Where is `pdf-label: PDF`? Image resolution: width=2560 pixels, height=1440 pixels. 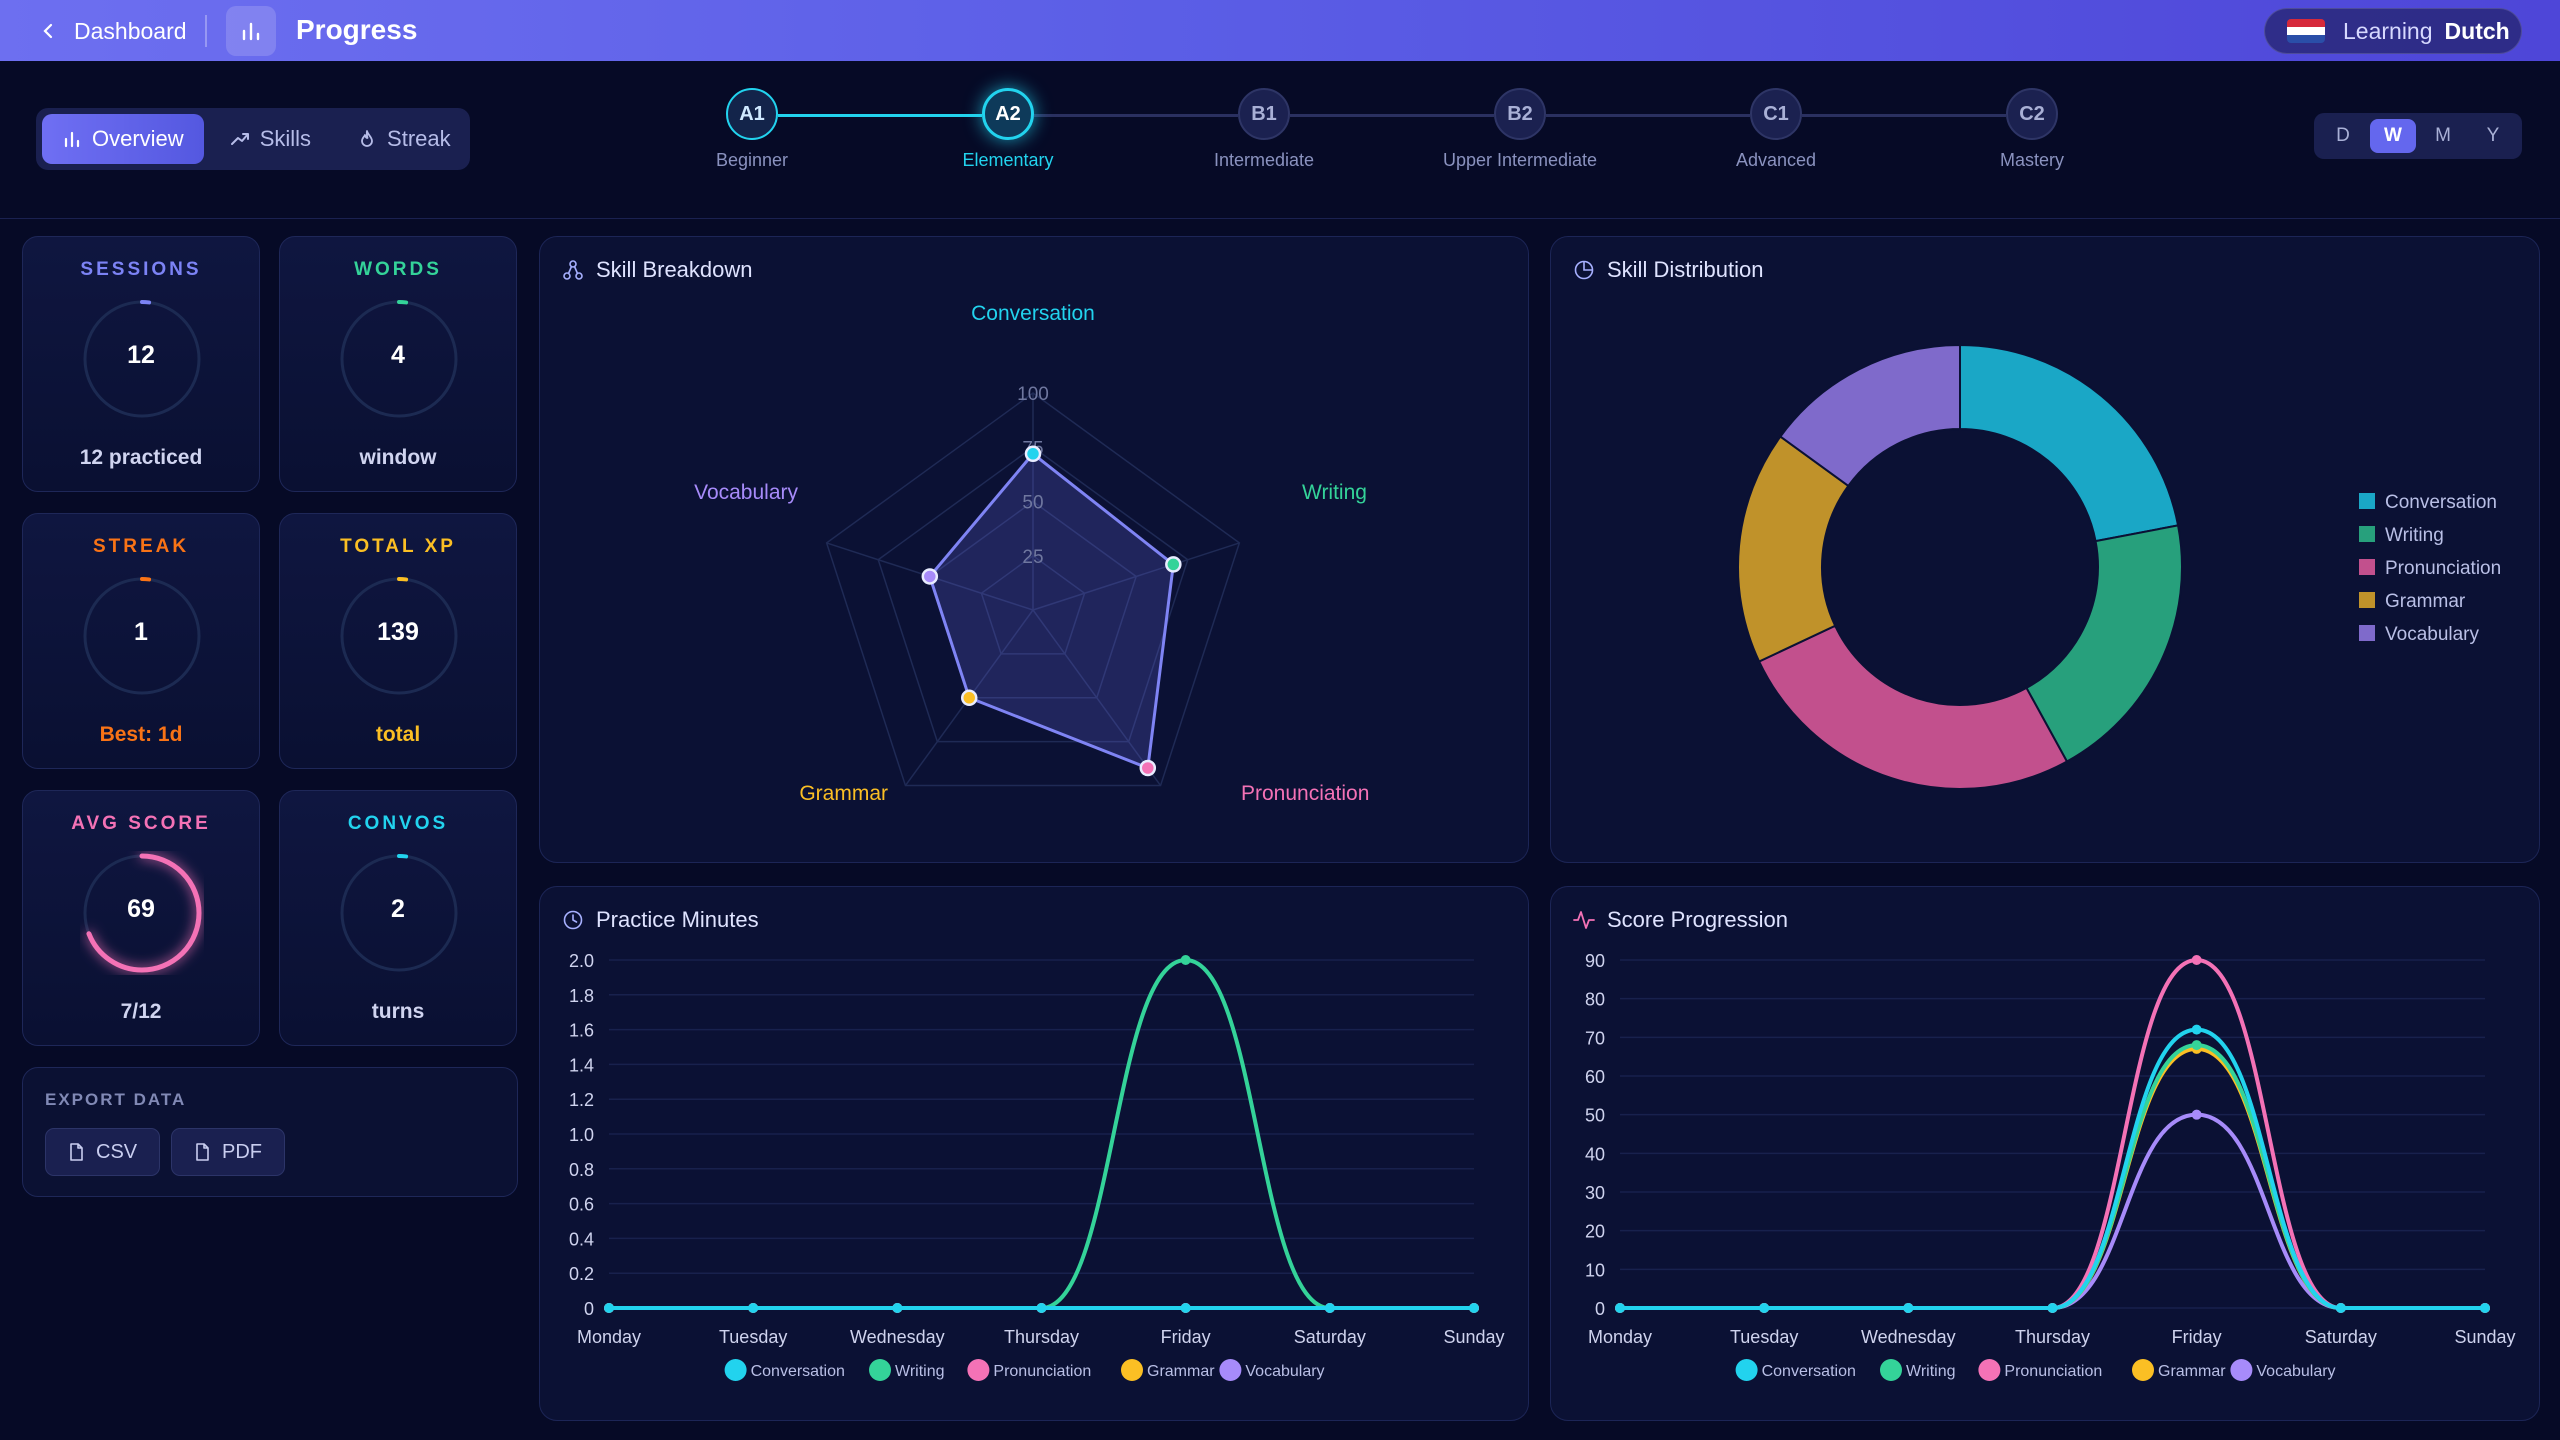 pdf-label: PDF is located at coordinates (242, 1151).